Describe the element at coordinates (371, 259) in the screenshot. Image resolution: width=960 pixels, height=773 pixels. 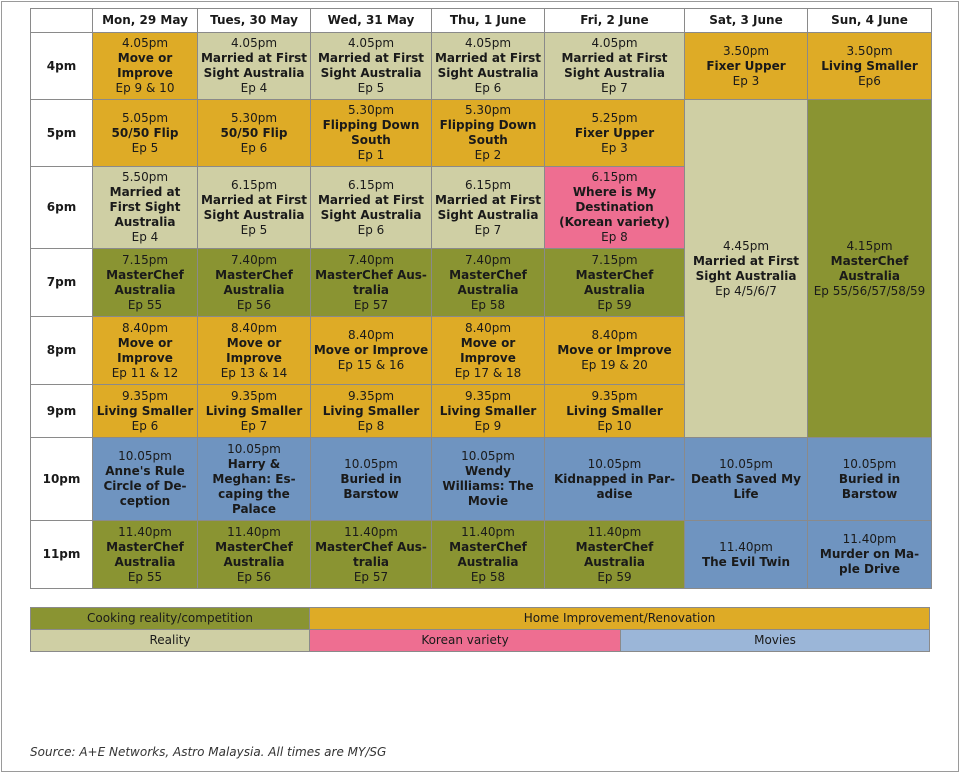
I see `air-time: 7.40pm` at that location.